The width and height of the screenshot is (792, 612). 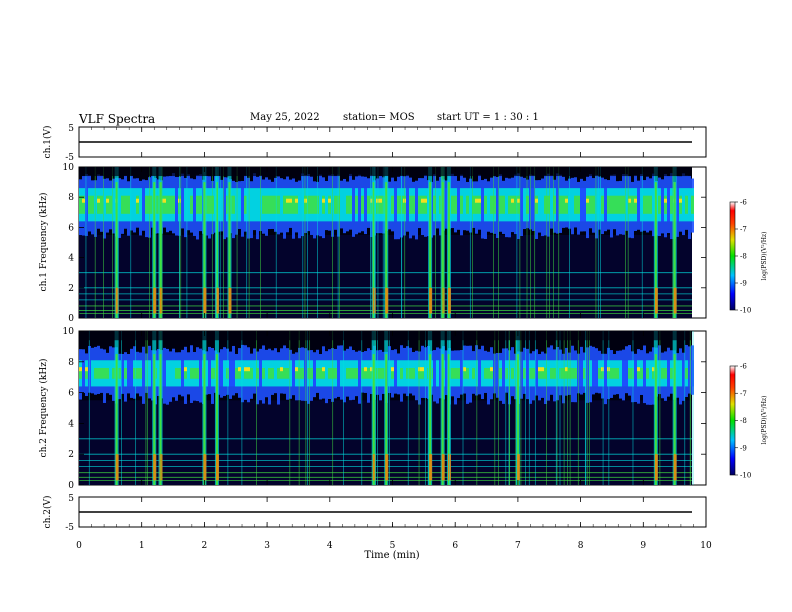 I want to click on ch1-colorbar: -6 -7 -8 -9 -10 log(PSD)(V²/Hz), so click(x=748, y=257).